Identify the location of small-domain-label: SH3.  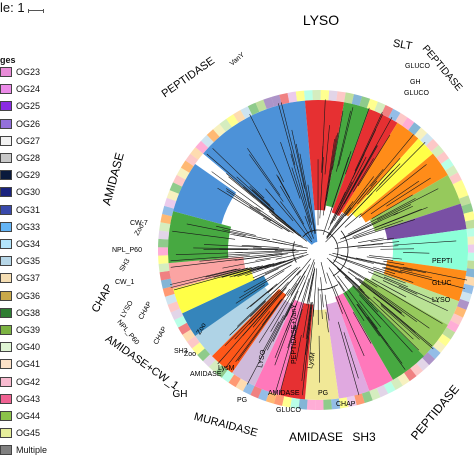
(125, 265).